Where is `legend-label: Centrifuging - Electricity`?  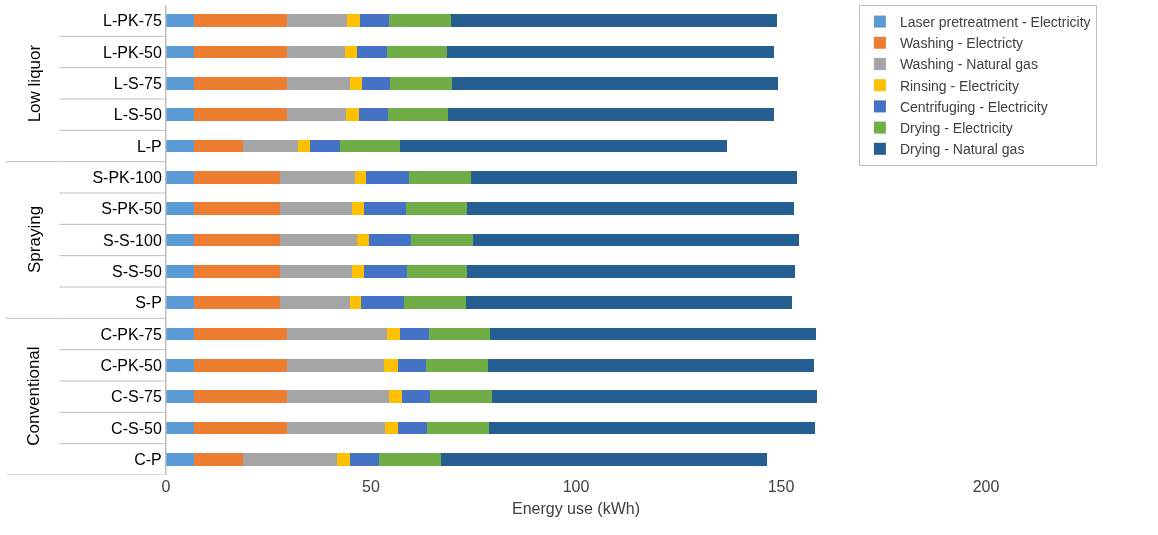 legend-label: Centrifuging - Electricity is located at coordinates (973, 106).